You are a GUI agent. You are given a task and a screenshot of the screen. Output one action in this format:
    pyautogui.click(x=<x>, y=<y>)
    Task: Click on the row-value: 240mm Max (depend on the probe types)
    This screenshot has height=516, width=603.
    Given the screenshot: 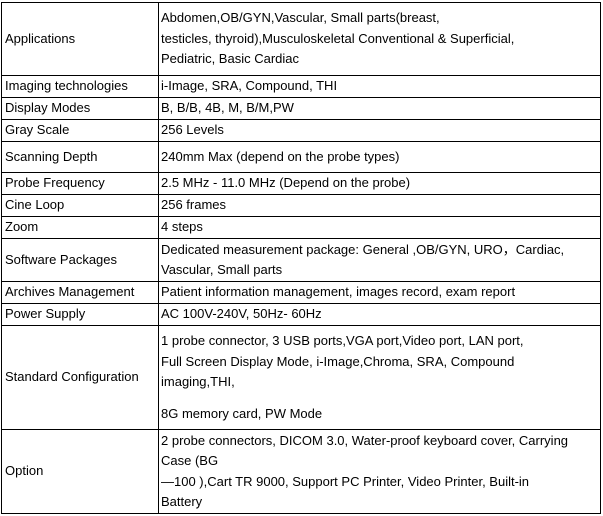 What is the action you would take?
    pyautogui.click(x=379, y=157)
    